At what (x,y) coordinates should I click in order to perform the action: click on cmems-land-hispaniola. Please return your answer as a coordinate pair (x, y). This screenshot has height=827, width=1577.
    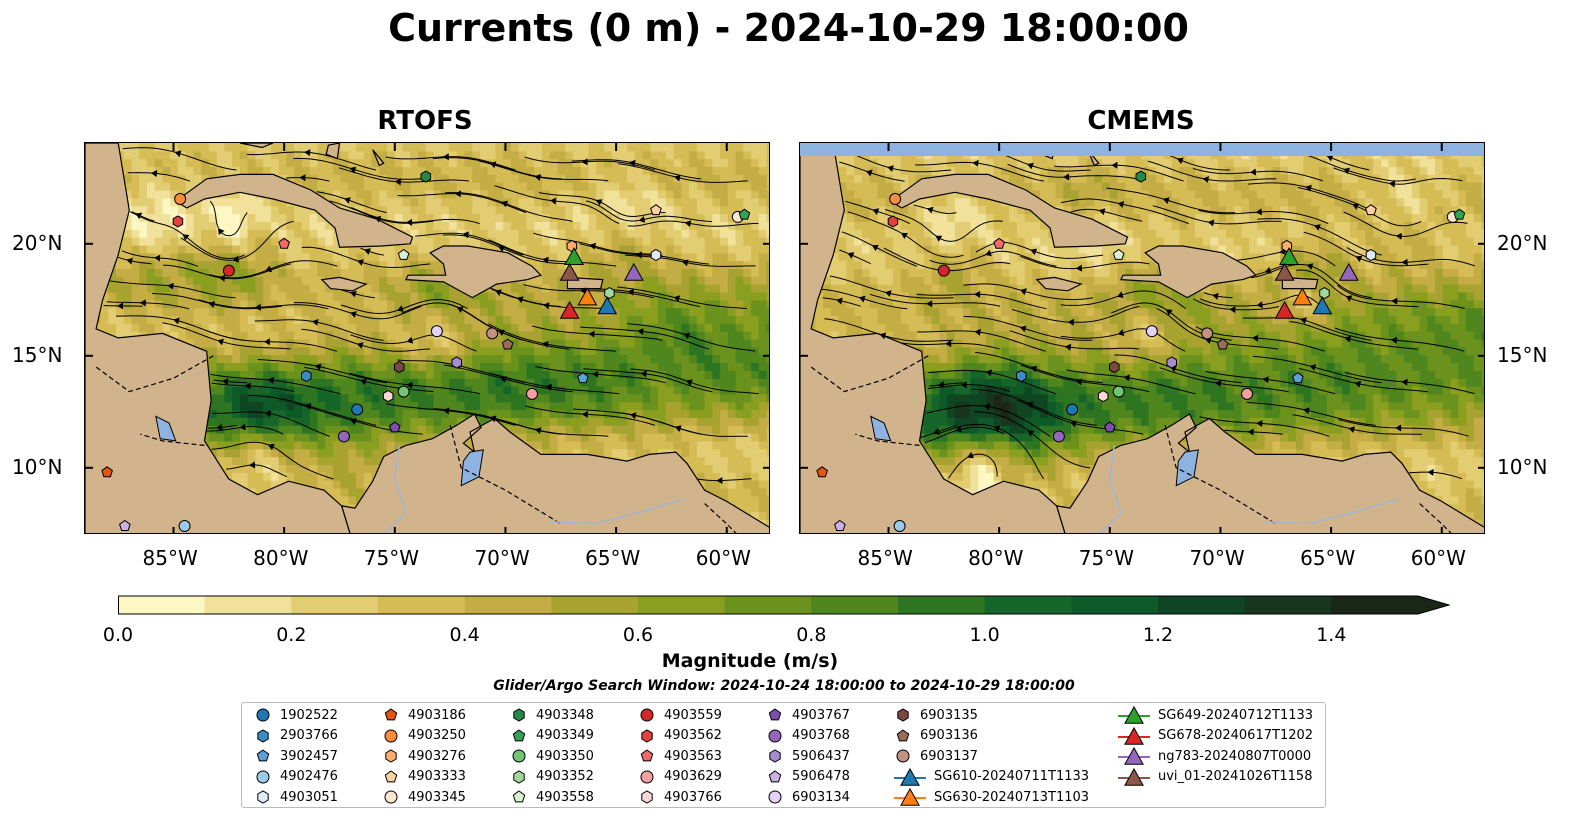
    Looking at the image, I should click on (1188, 272).